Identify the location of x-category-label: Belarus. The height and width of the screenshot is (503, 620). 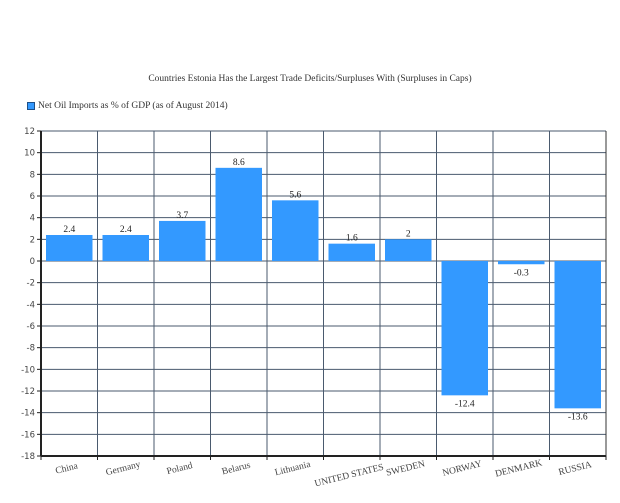
(236, 469).